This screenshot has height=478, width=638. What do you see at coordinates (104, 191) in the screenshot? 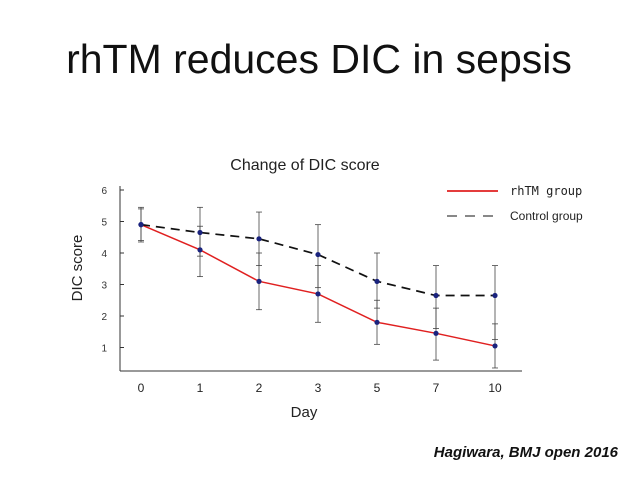
I see `y-tick-label: 6` at bounding box center [104, 191].